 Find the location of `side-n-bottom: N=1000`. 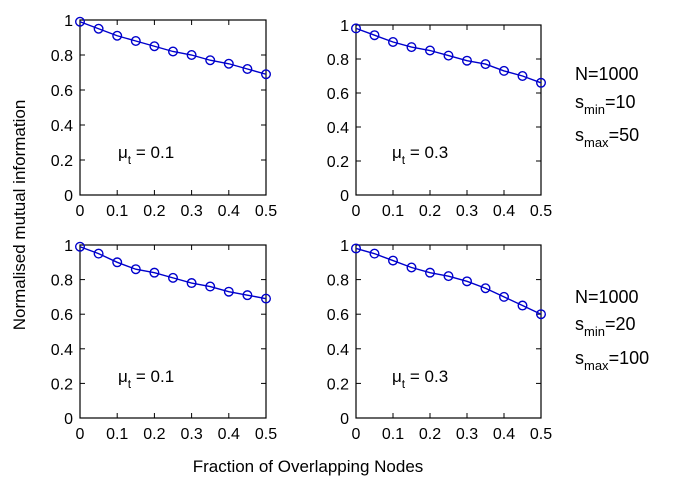

side-n-bottom: N=1000 is located at coordinates (607, 297).